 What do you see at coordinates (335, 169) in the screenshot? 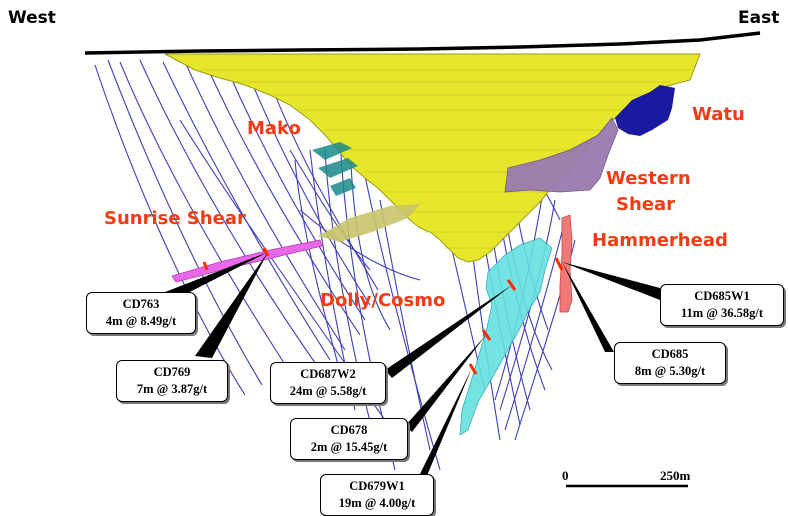
I see `mako-orebody` at bounding box center [335, 169].